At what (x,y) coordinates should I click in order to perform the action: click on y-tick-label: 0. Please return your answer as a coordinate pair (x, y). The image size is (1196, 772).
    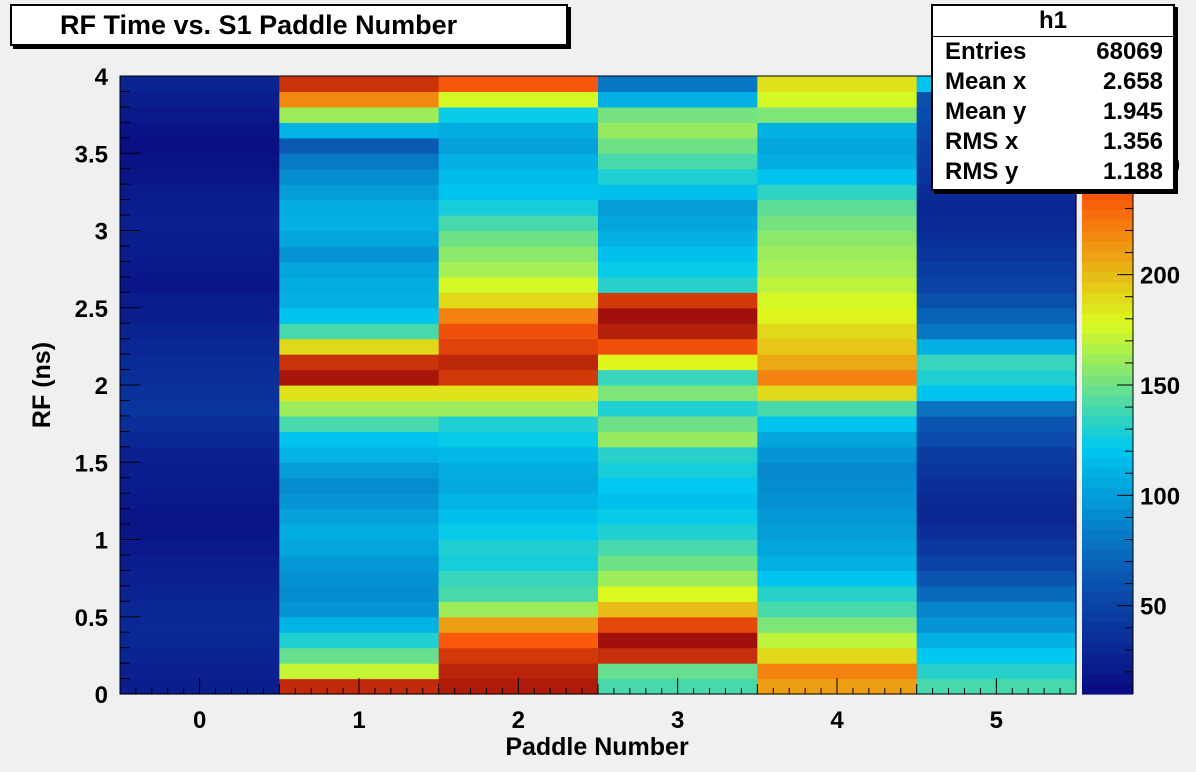
    Looking at the image, I should click on (101, 695).